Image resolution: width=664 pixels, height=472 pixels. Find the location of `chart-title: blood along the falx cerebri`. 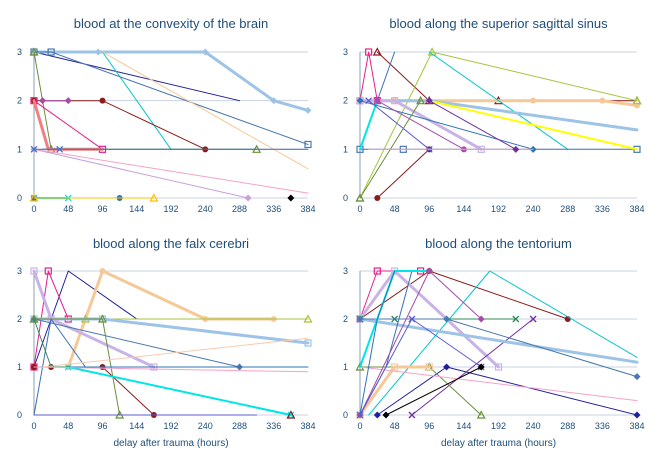

chart-title: blood along the falx cerebri is located at coordinates (171, 243).